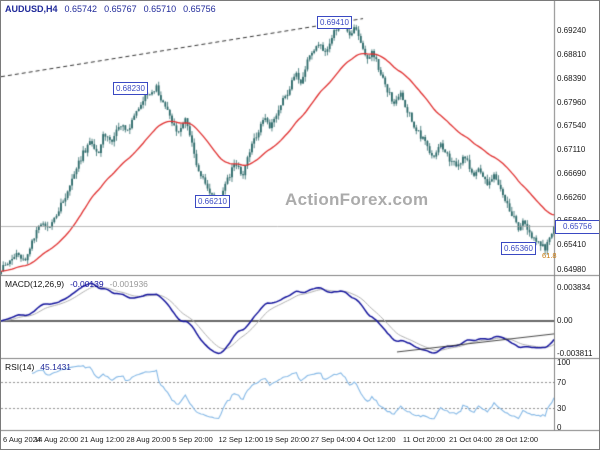 This screenshot has width=600, height=450. Describe the element at coordinates (571, 269) in the screenshot. I see `price-axis-label: 0.64980` at that location.